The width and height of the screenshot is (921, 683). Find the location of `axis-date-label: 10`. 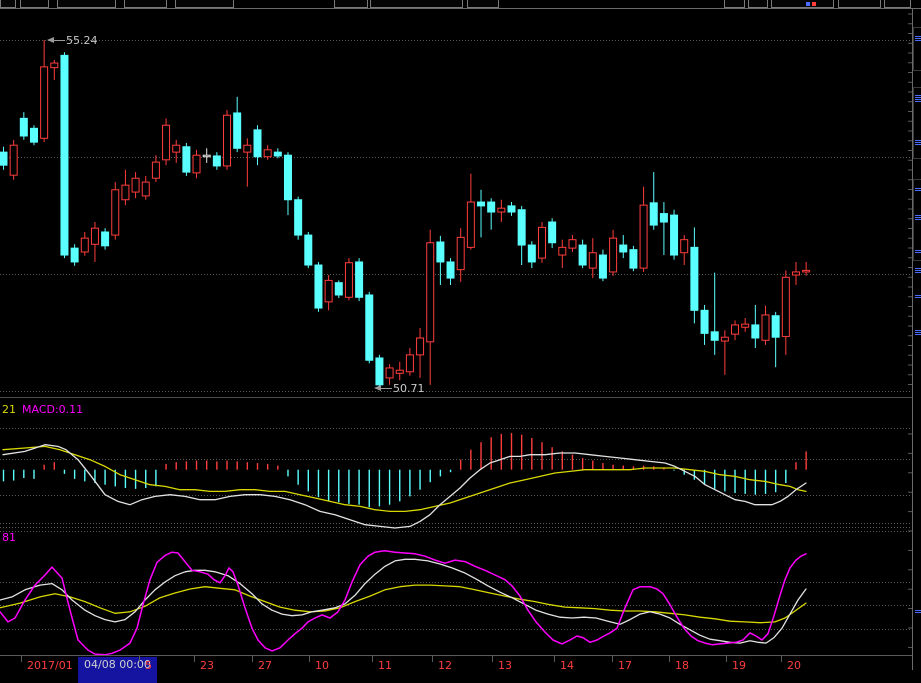

axis-date-label: 10 is located at coordinates (322, 665).